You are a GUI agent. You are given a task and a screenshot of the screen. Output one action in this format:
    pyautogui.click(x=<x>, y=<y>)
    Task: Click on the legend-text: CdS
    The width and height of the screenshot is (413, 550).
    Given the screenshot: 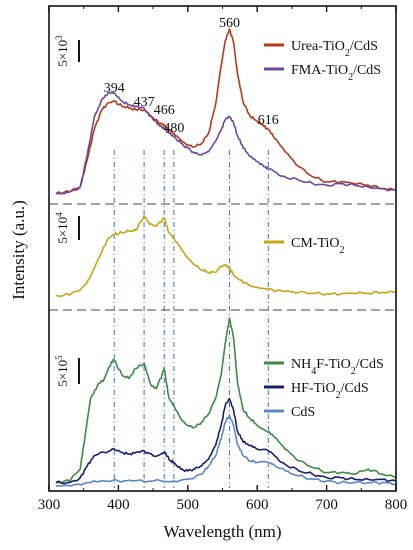 What is the action you would take?
    pyautogui.click(x=303, y=412)
    